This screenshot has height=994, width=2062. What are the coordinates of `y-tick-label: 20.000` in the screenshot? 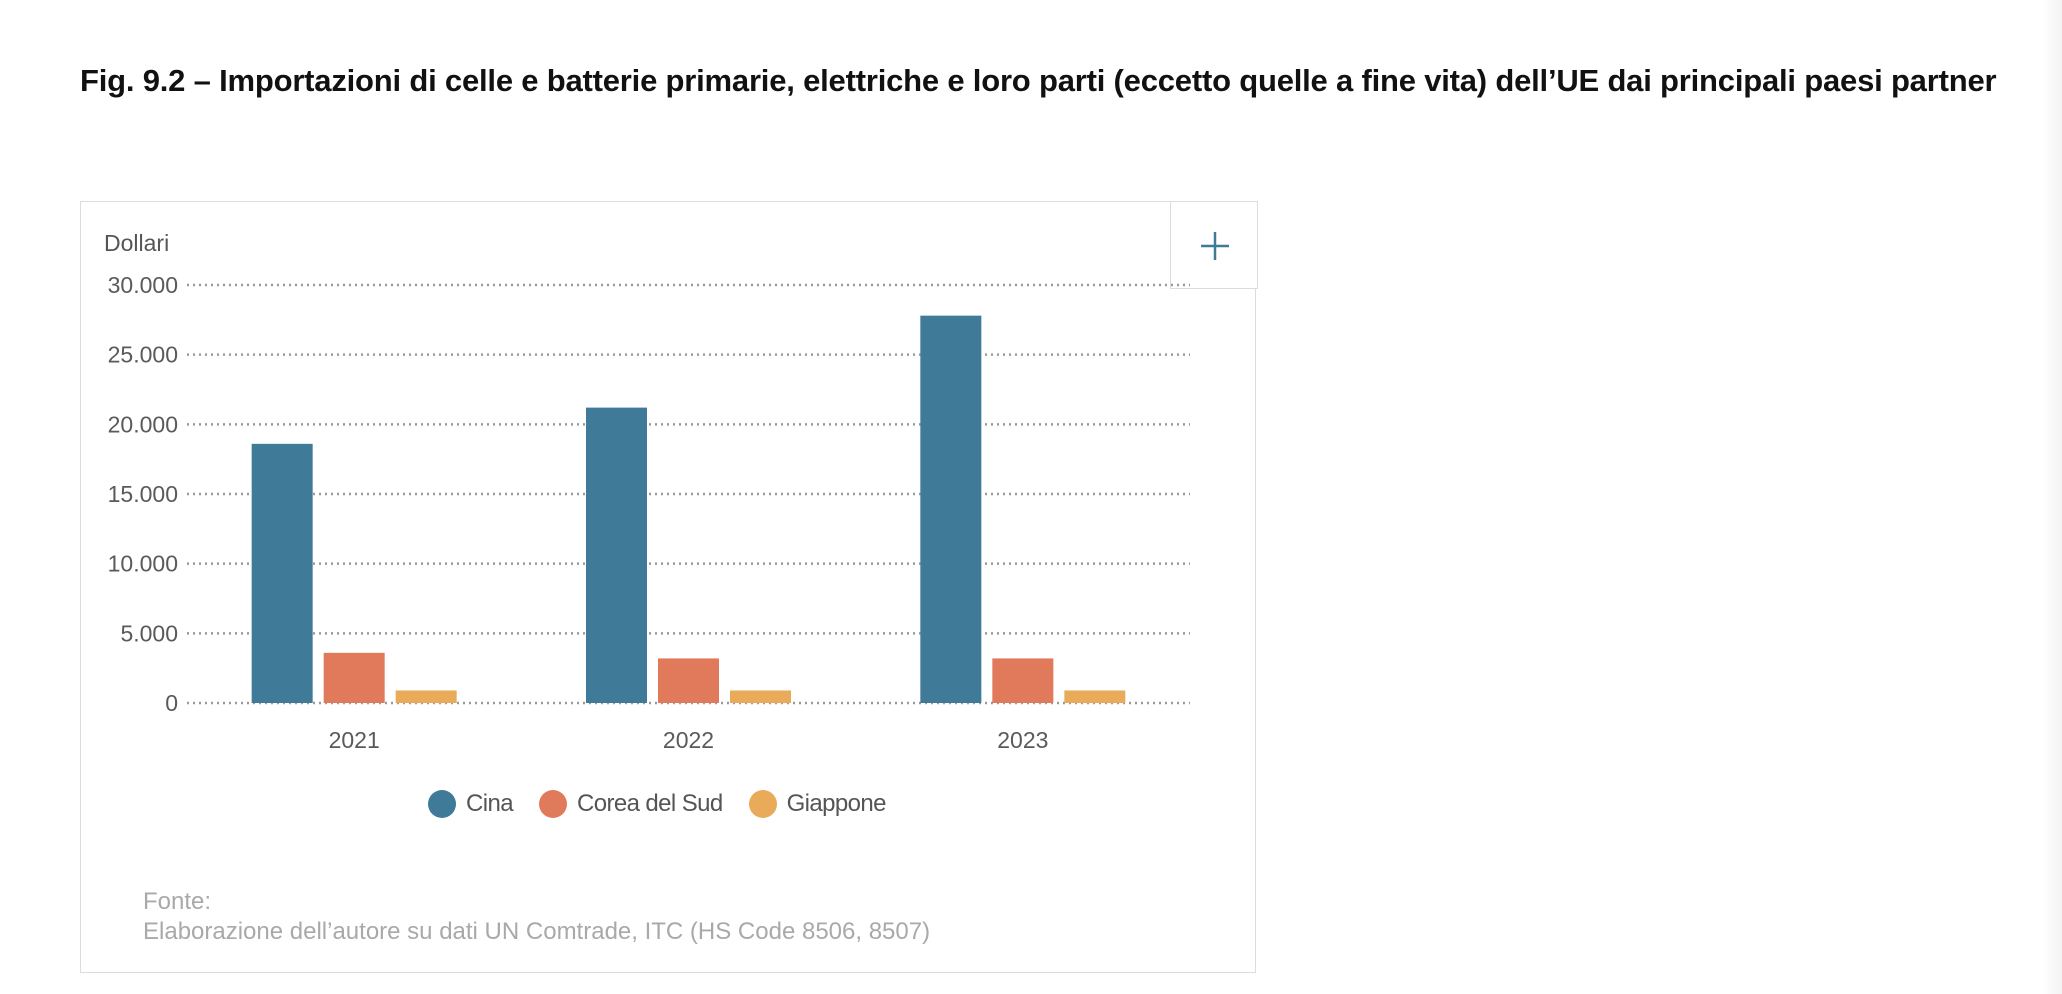 It's located at (143, 424).